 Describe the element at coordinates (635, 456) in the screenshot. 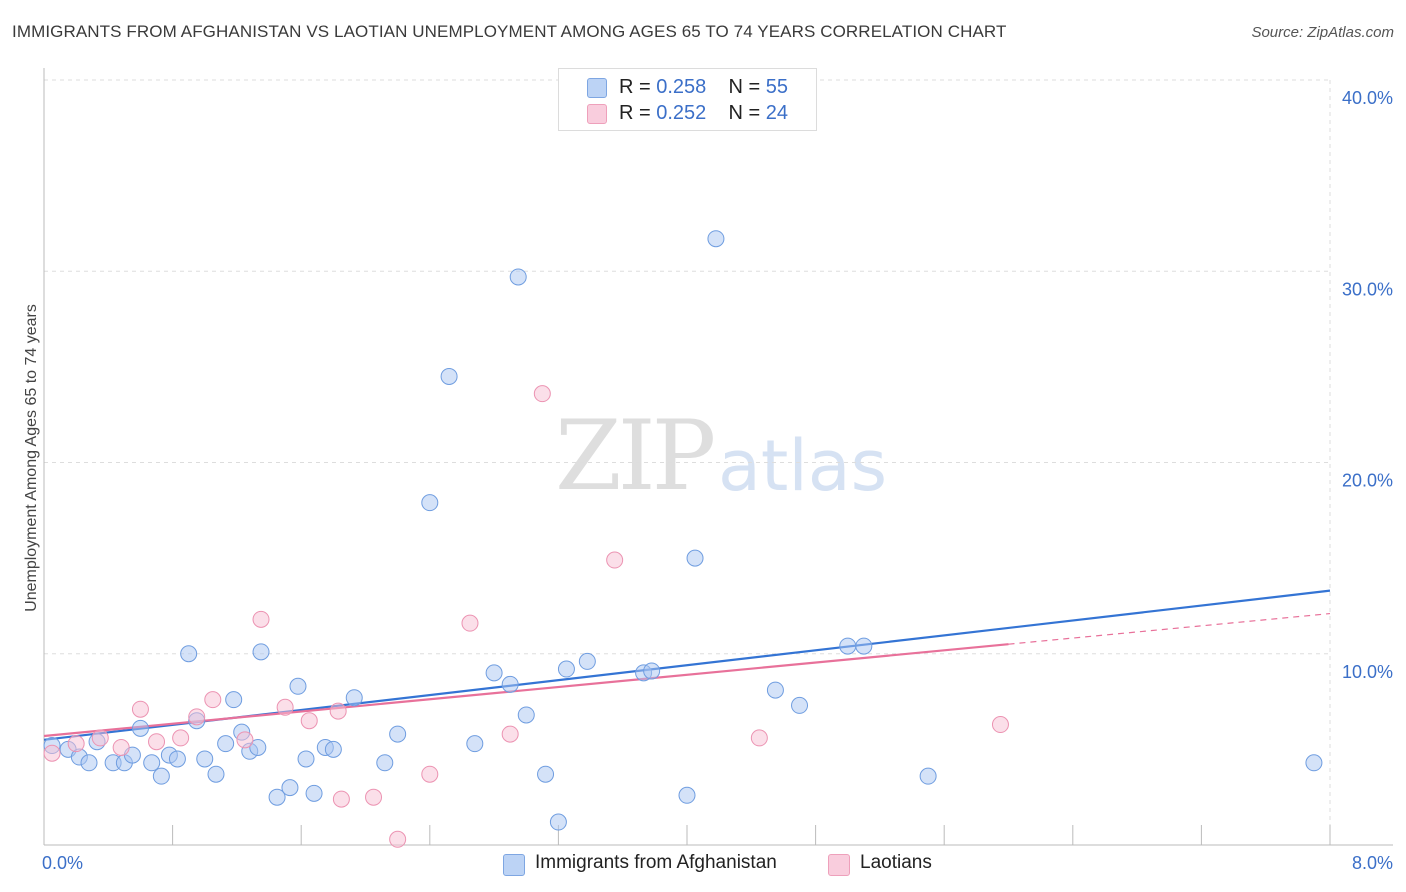

I see `watermark-zip: ZIP` at that location.